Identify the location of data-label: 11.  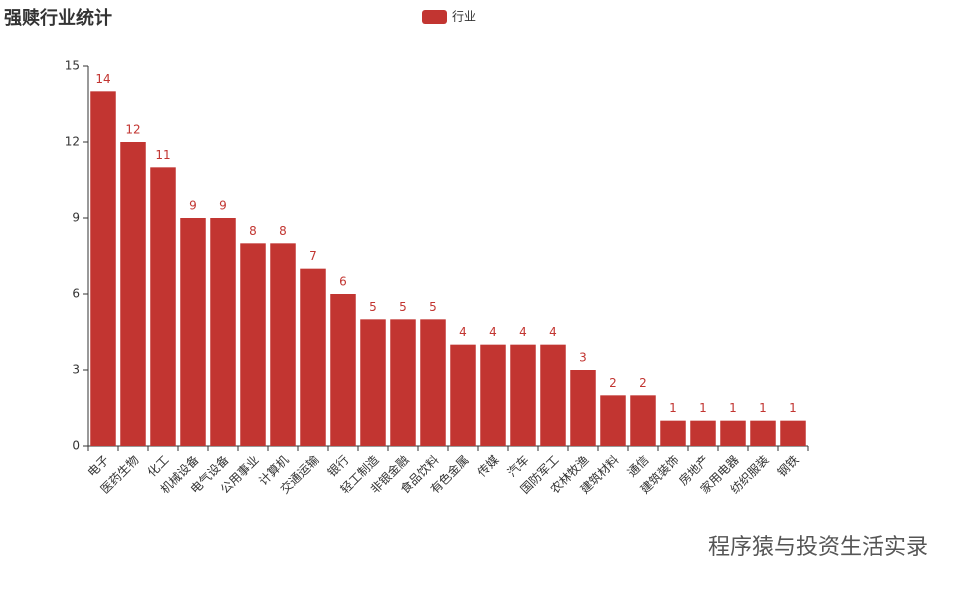
(162, 155).